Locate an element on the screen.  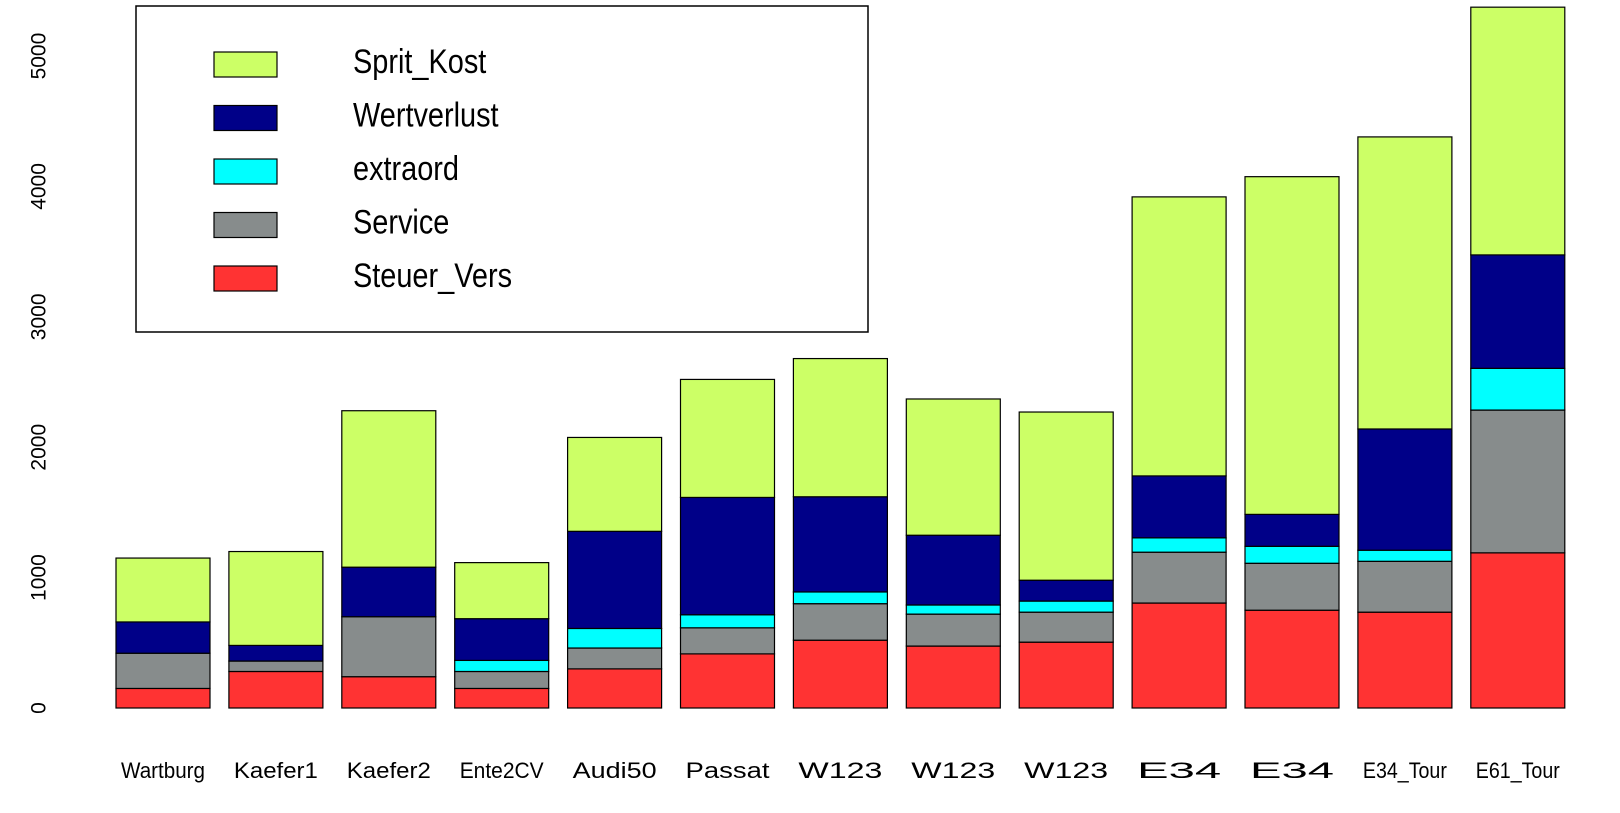
y-tick-label: 4000 is located at coordinates (39, 186).